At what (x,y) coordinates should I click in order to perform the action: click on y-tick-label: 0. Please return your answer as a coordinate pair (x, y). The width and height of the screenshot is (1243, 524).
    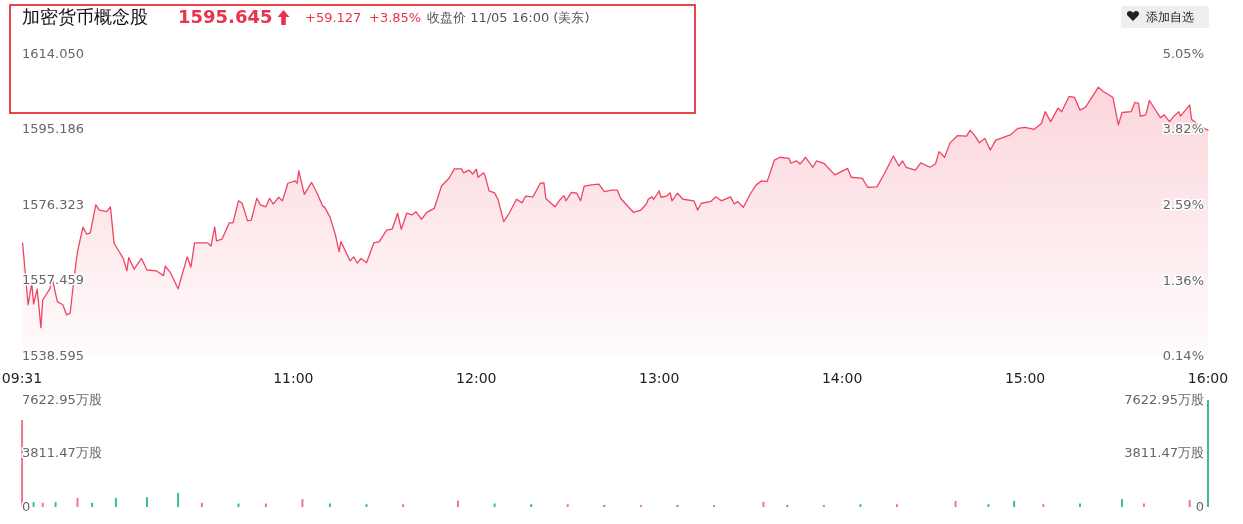
    Looking at the image, I should click on (26, 506).